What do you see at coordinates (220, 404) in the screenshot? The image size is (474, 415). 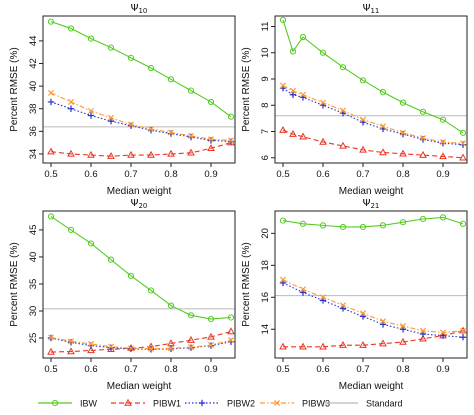 I see `legend: IBW PIBW1 PIBW2 PIBW3 Standard` at bounding box center [220, 404].